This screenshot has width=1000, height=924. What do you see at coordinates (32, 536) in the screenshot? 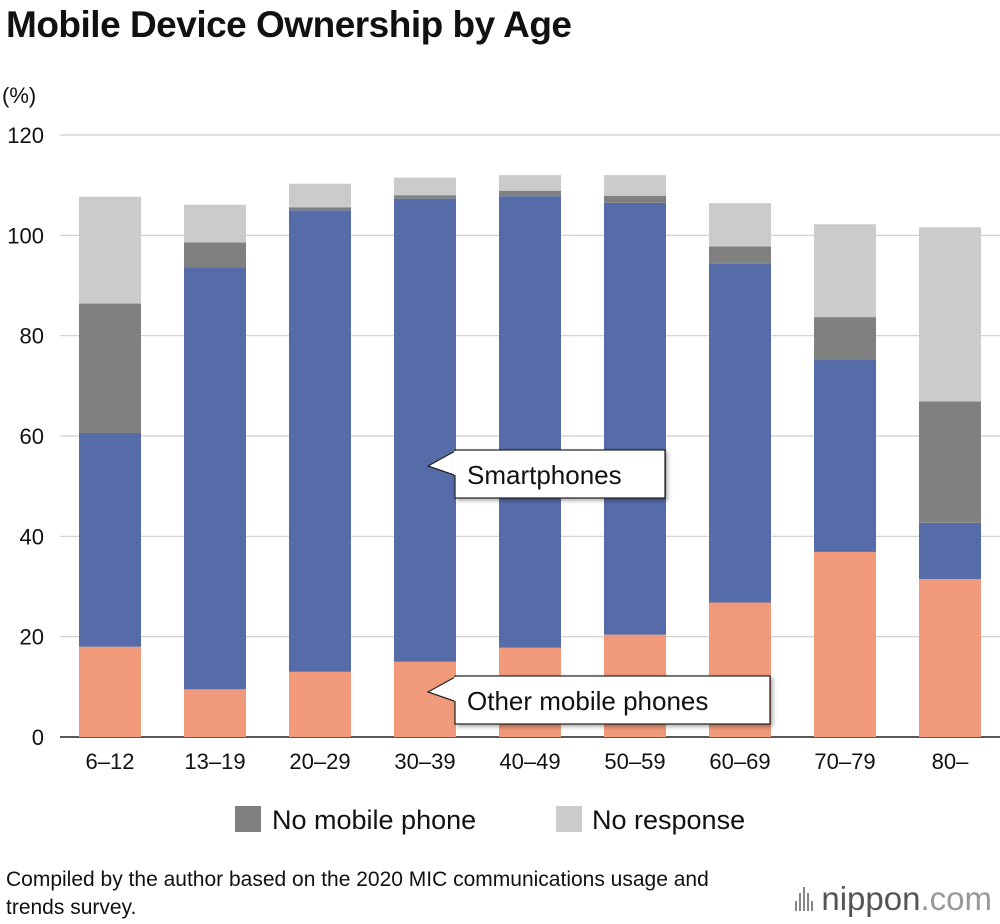
I see `y-tick-label: 40` at bounding box center [32, 536].